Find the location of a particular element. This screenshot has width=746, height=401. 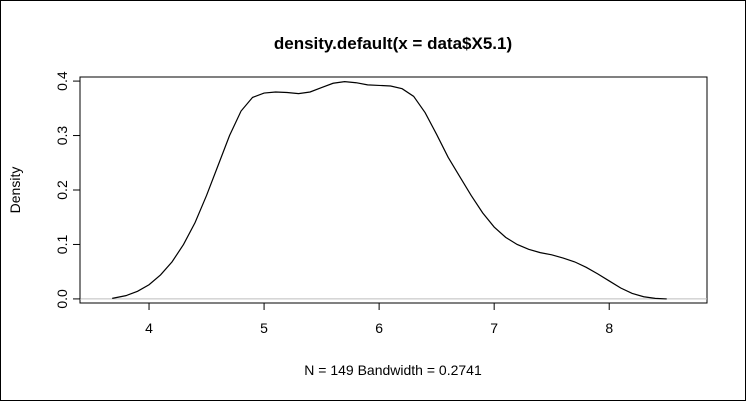

y-axis: 0.0 0.1 0.2 0.3 0.4 is located at coordinates (67, 190).